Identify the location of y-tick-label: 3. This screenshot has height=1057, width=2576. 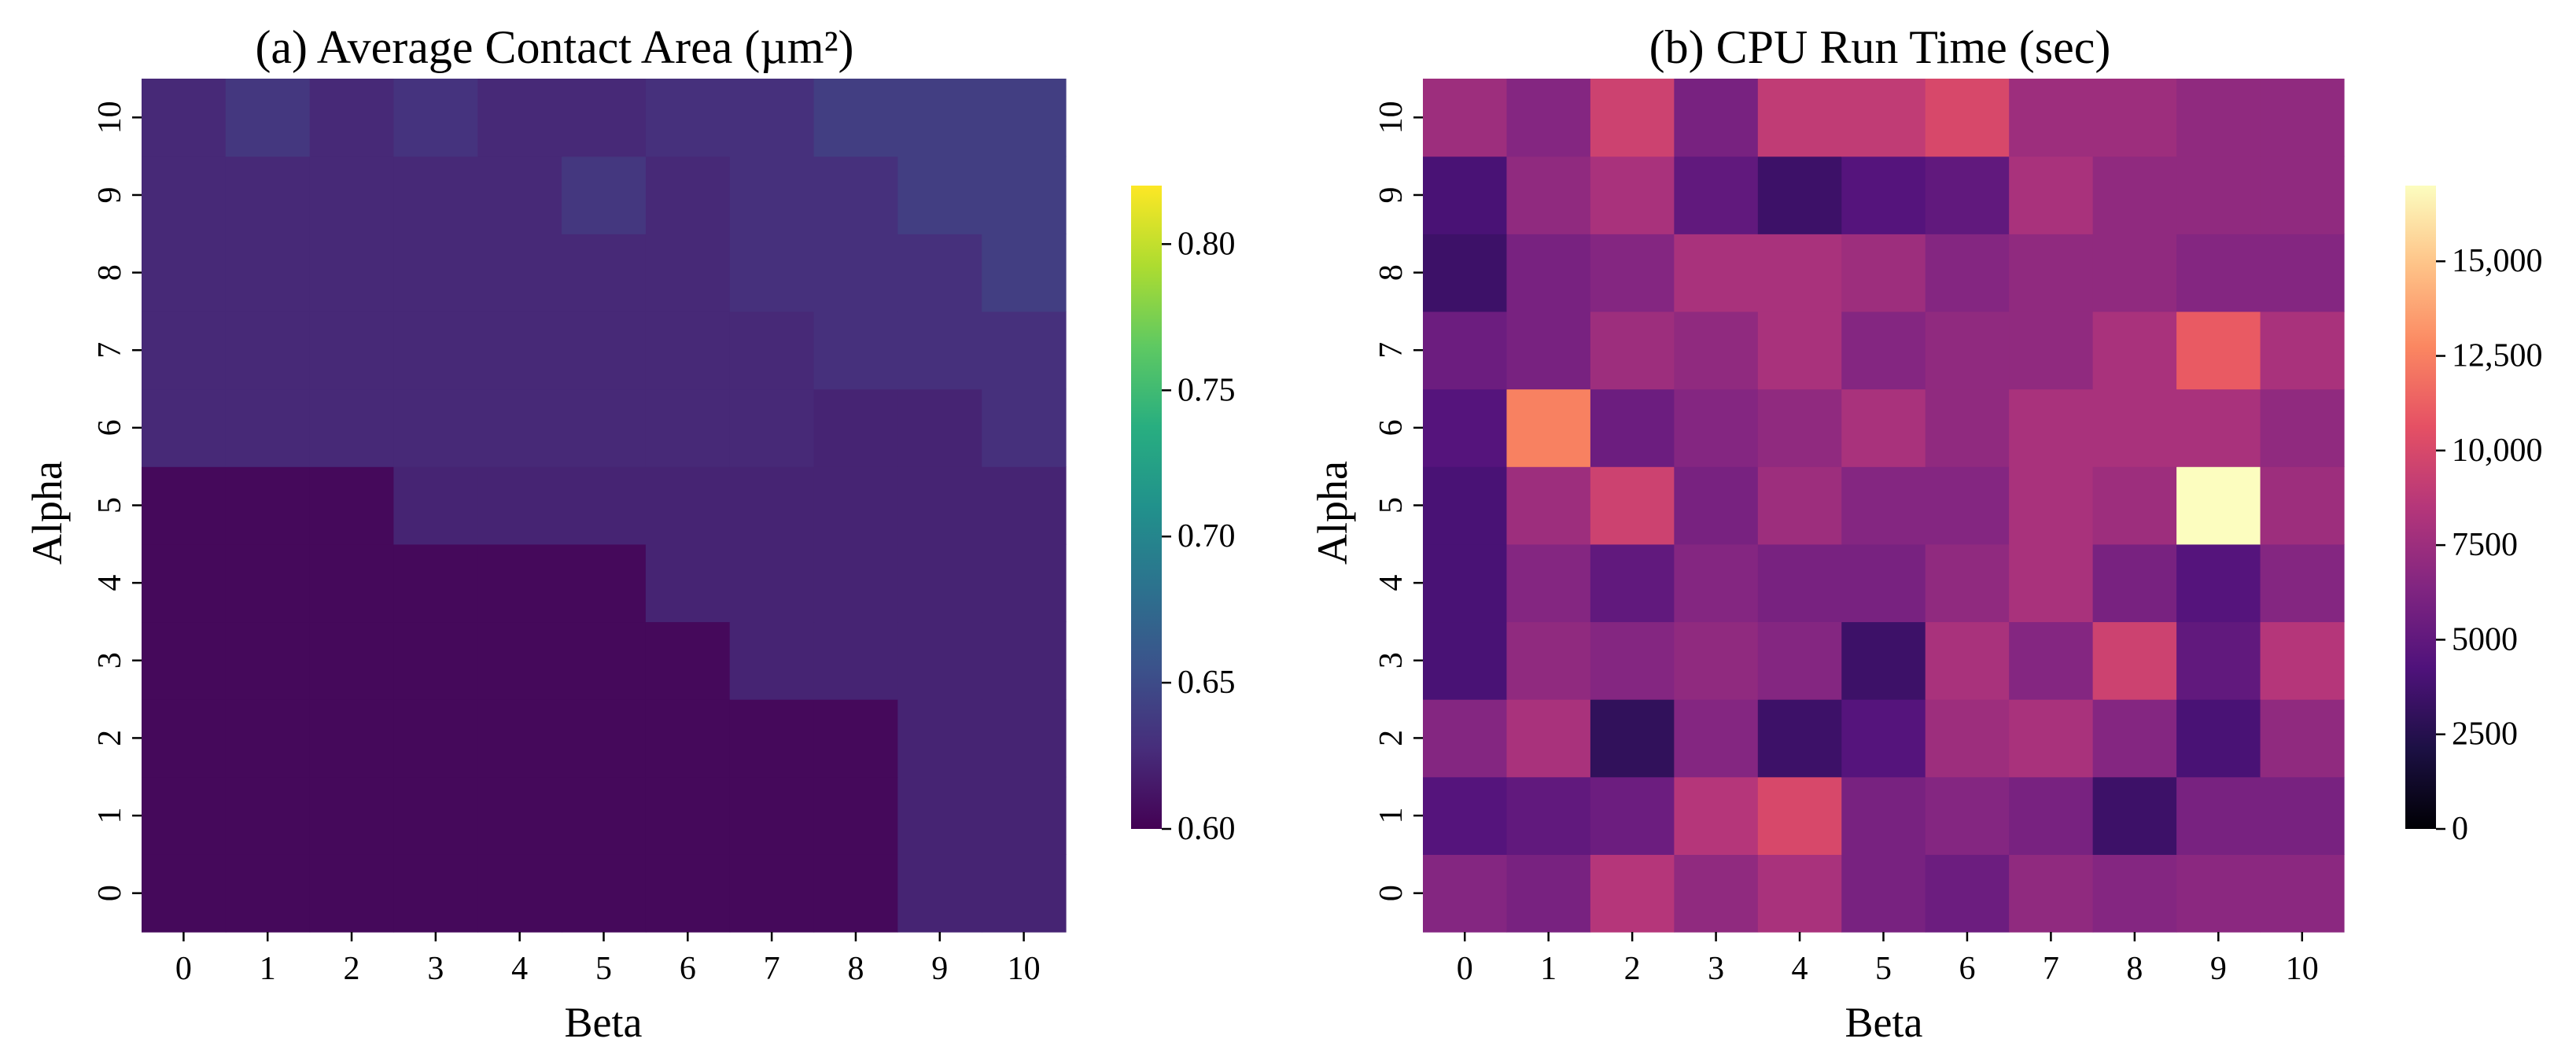
(1391, 660).